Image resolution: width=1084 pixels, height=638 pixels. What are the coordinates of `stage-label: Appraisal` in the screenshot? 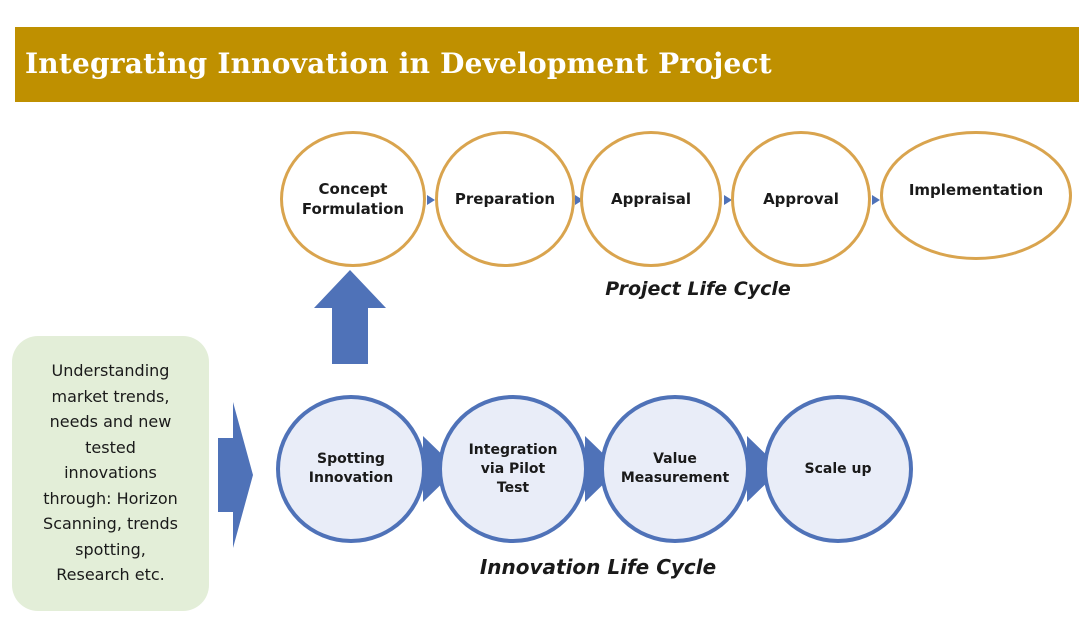 It's located at (651, 199).